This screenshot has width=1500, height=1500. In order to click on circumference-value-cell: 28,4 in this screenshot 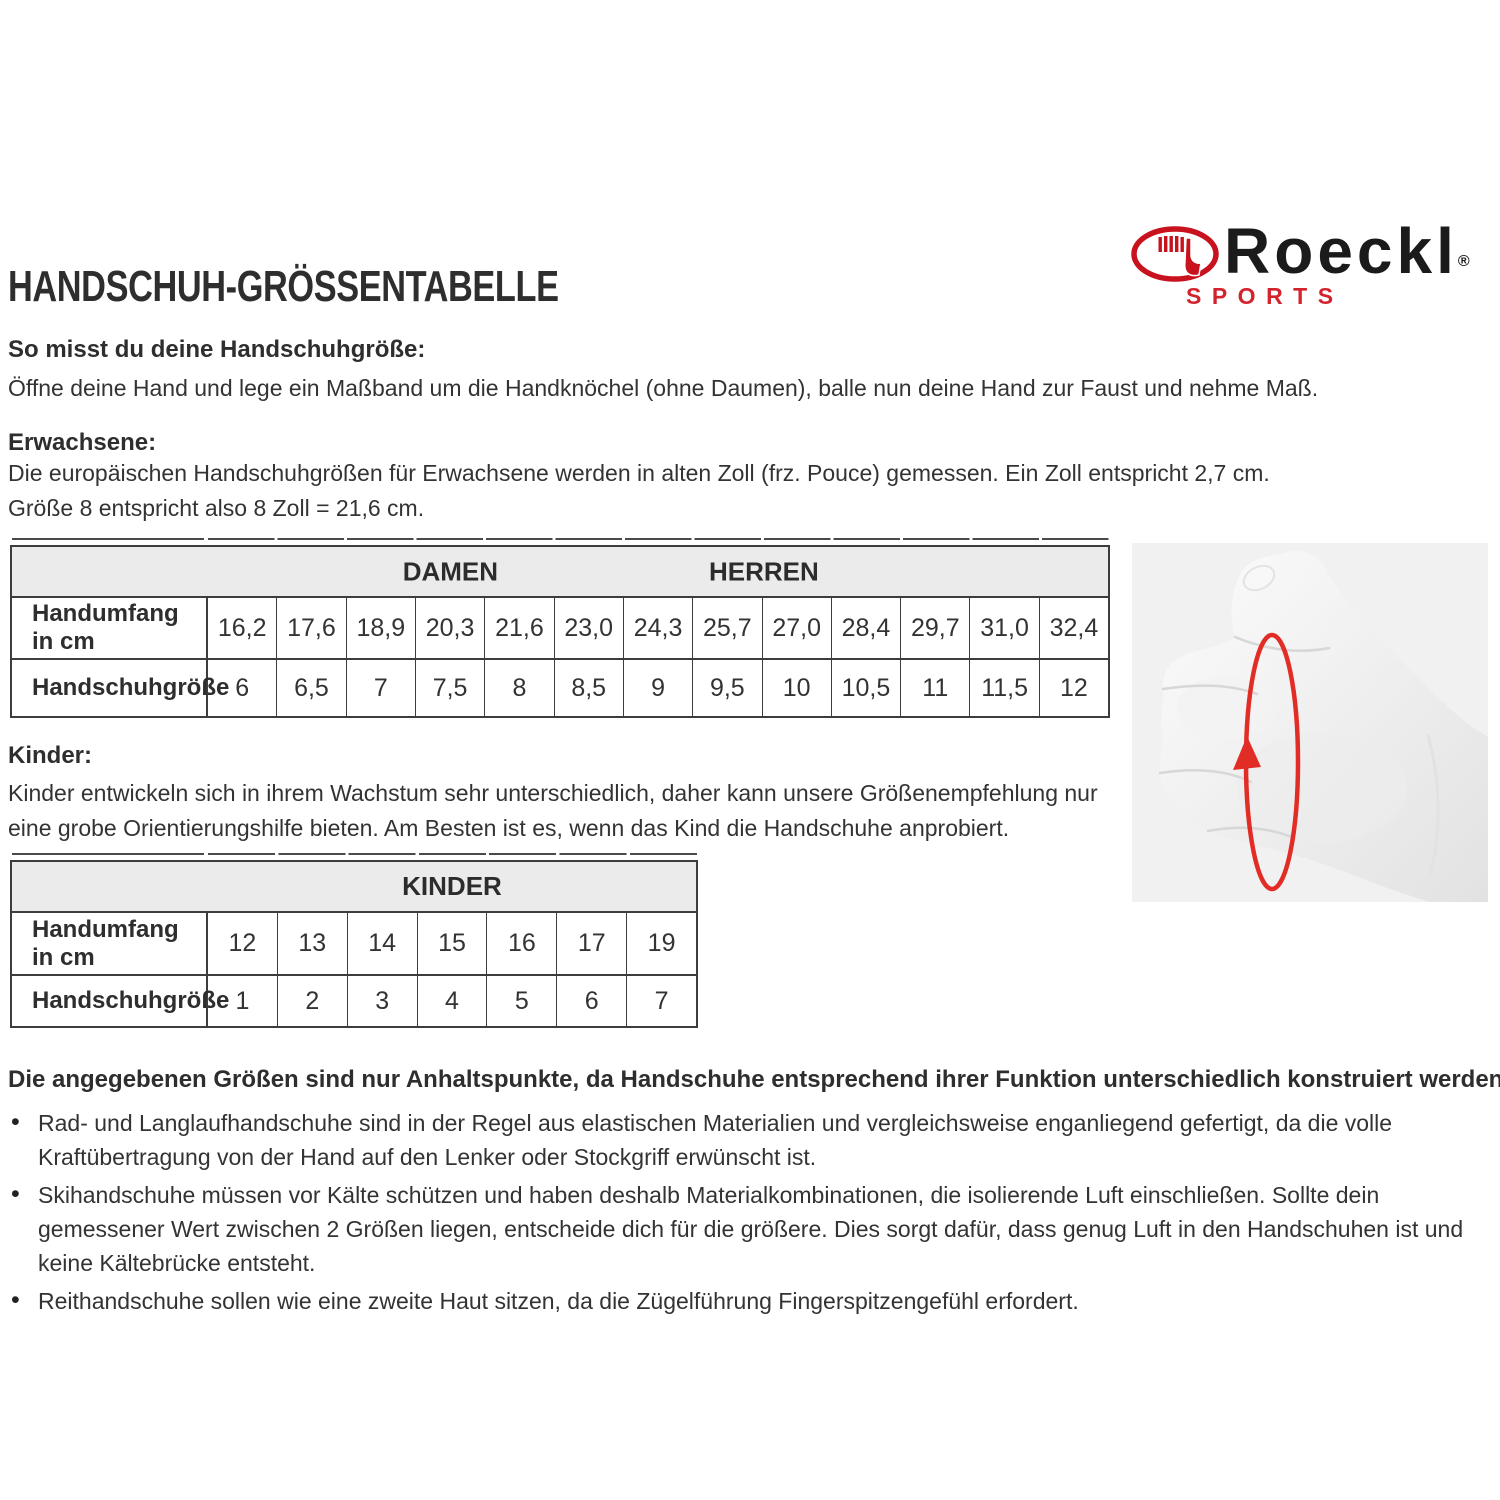, I will do `click(865, 628)`.